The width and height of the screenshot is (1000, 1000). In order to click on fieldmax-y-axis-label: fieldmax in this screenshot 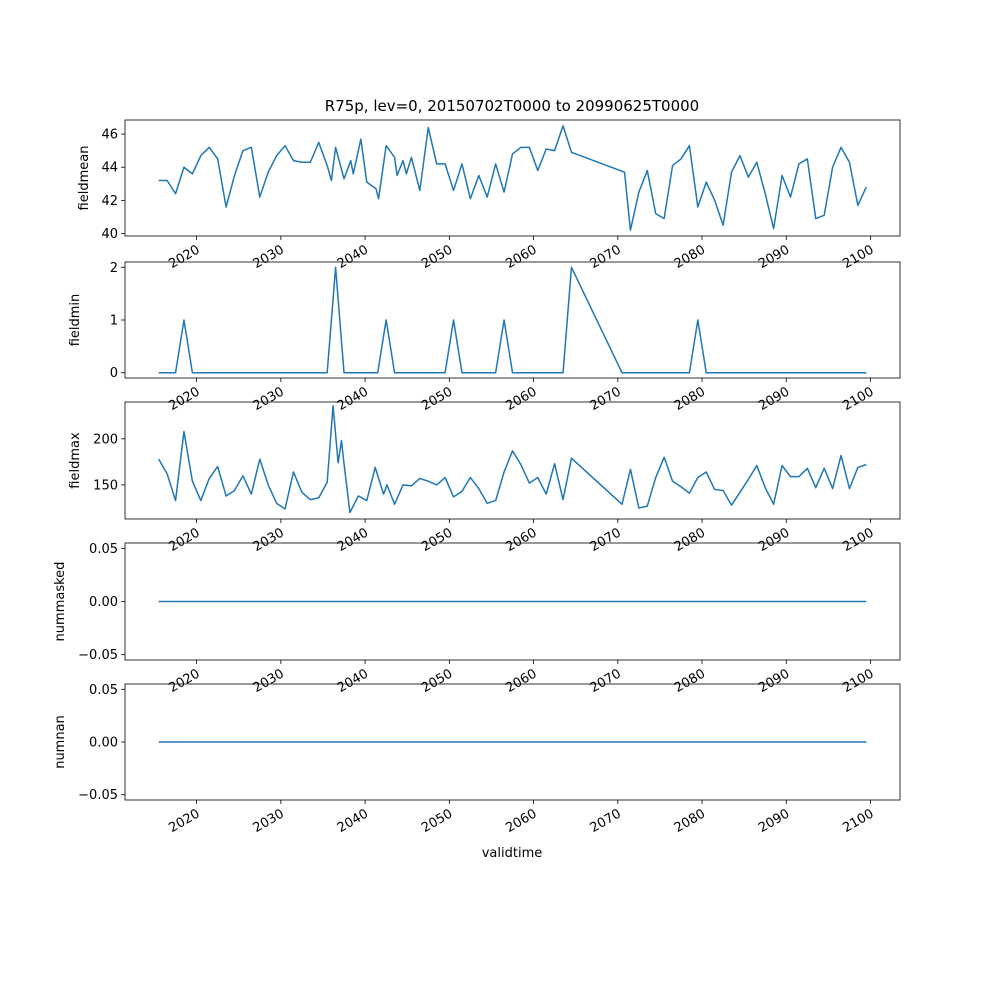, I will do `click(75, 460)`.